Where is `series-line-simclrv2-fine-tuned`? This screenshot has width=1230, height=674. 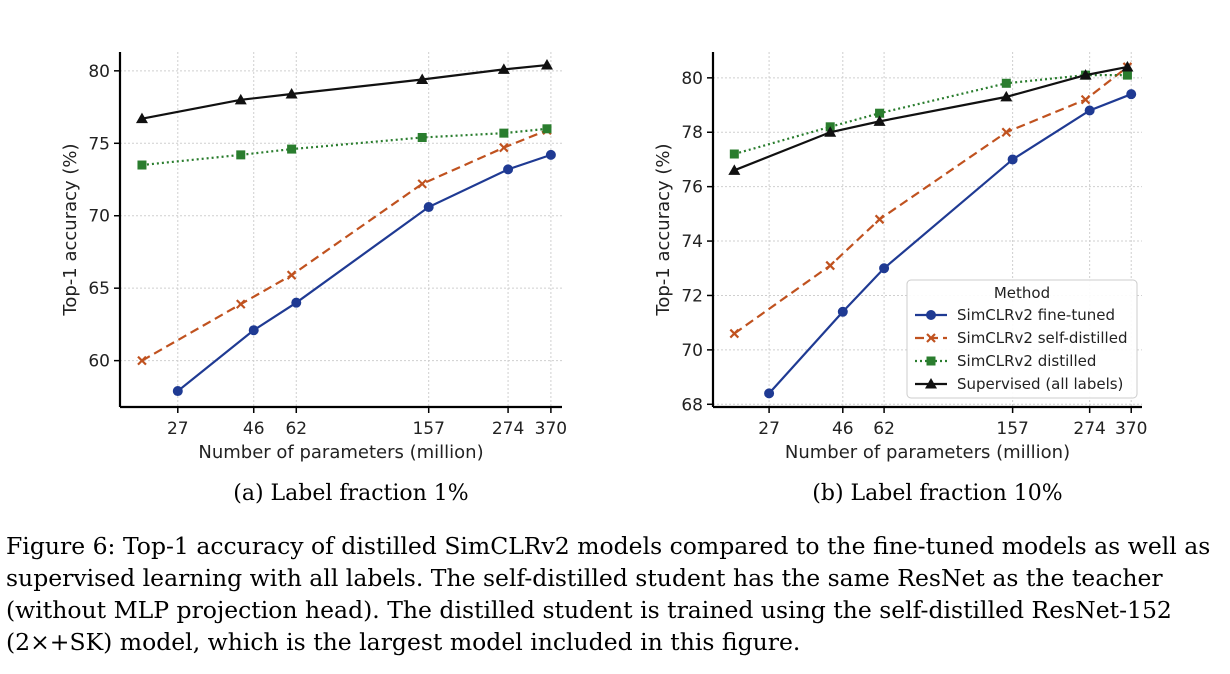 series-line-simclrv2-fine-tuned is located at coordinates (364, 272).